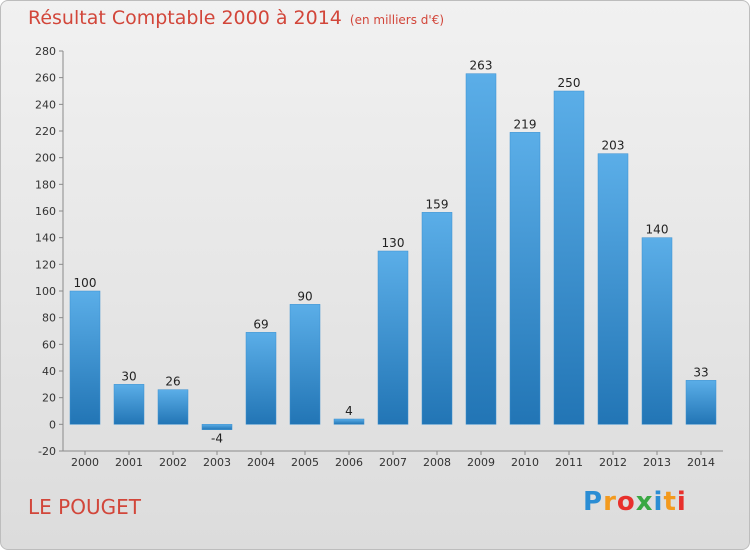 Image resolution: width=750 pixels, height=550 pixels. What do you see at coordinates (657, 230) in the screenshot?
I see `value-label-2013: 140` at bounding box center [657, 230].